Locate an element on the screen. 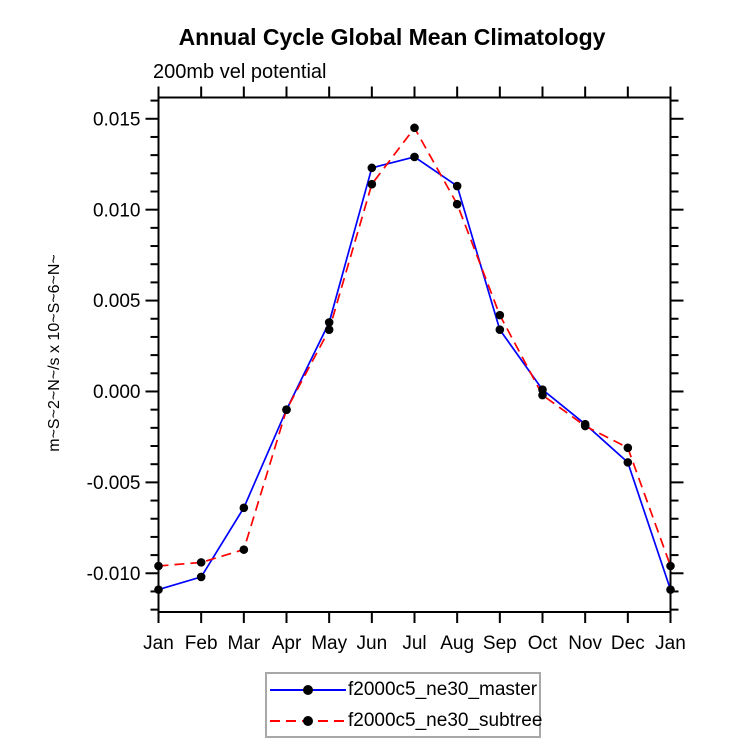  y-axis-tick-label: -0.010 is located at coordinates (114, 574).